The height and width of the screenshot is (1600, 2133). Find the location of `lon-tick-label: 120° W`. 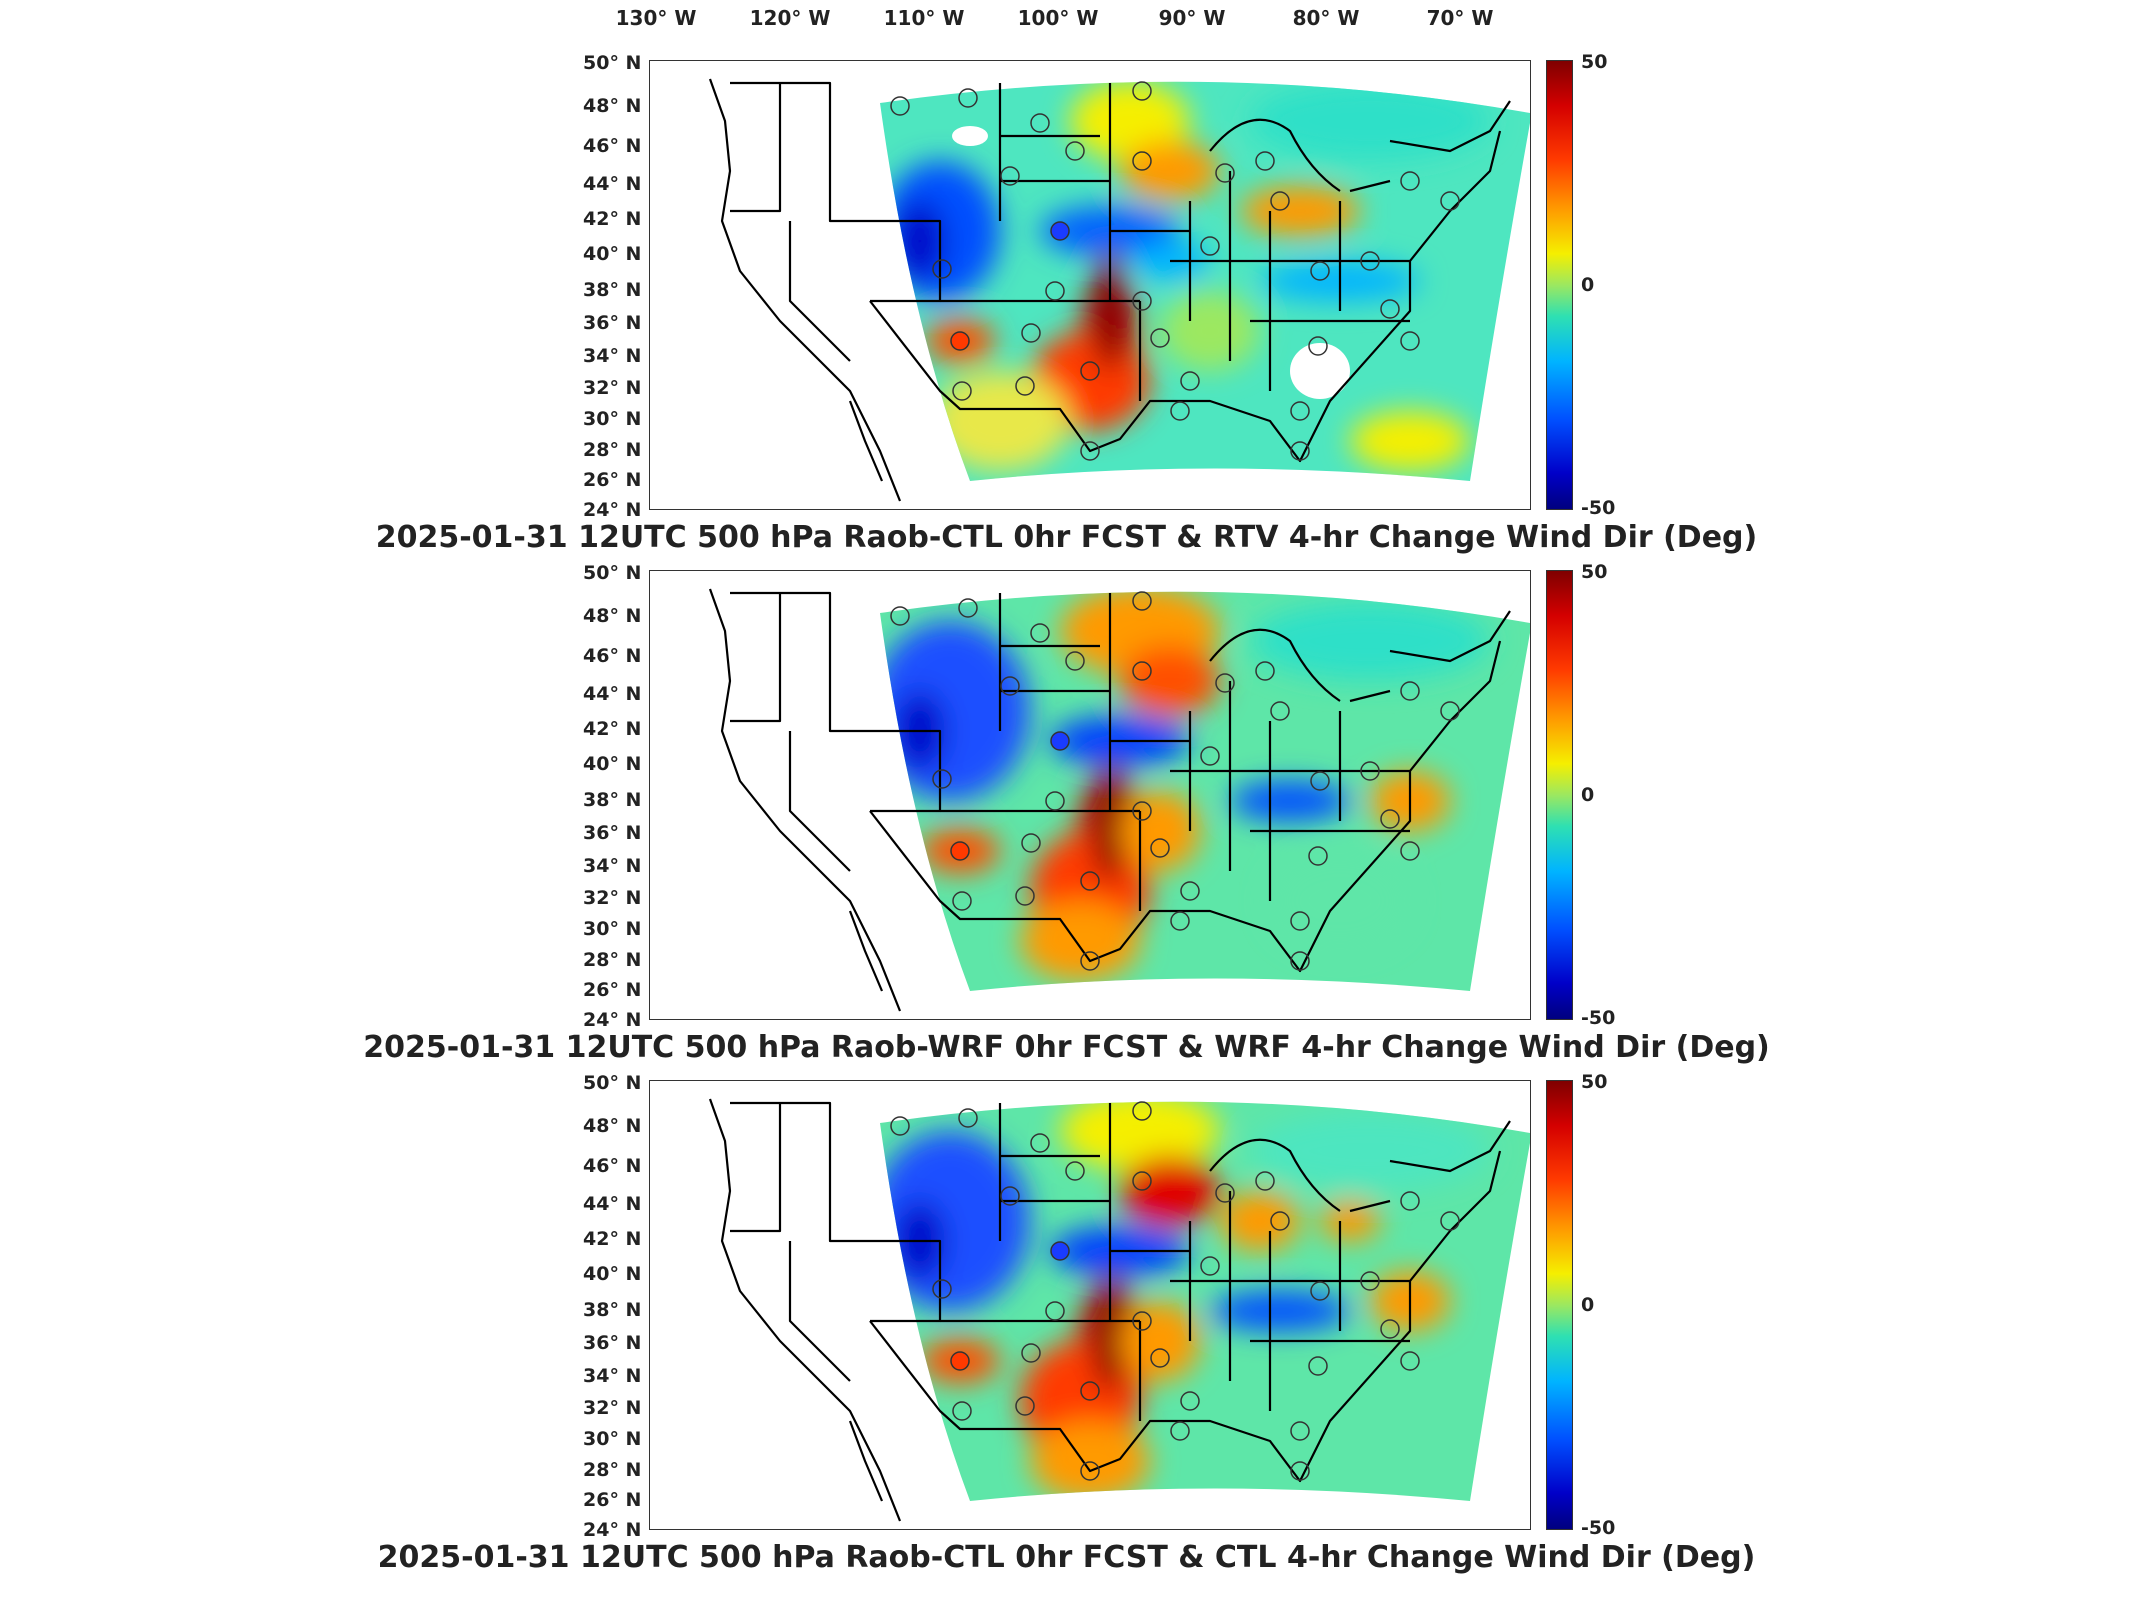

lon-tick-label: 120° W is located at coordinates (790, 18).